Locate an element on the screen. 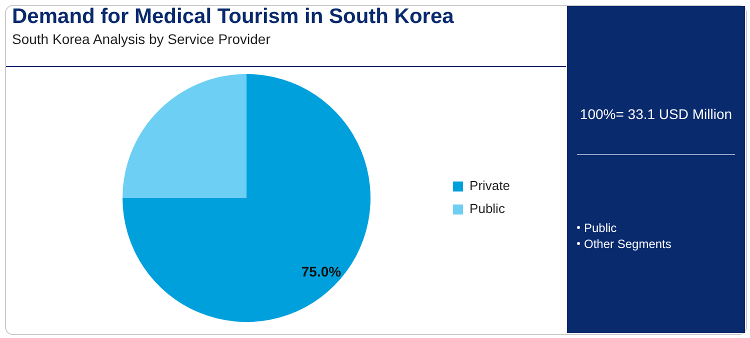 Image resolution: width=750 pixels, height=338 pixels. text: Other Segments is located at coordinates (628, 244).